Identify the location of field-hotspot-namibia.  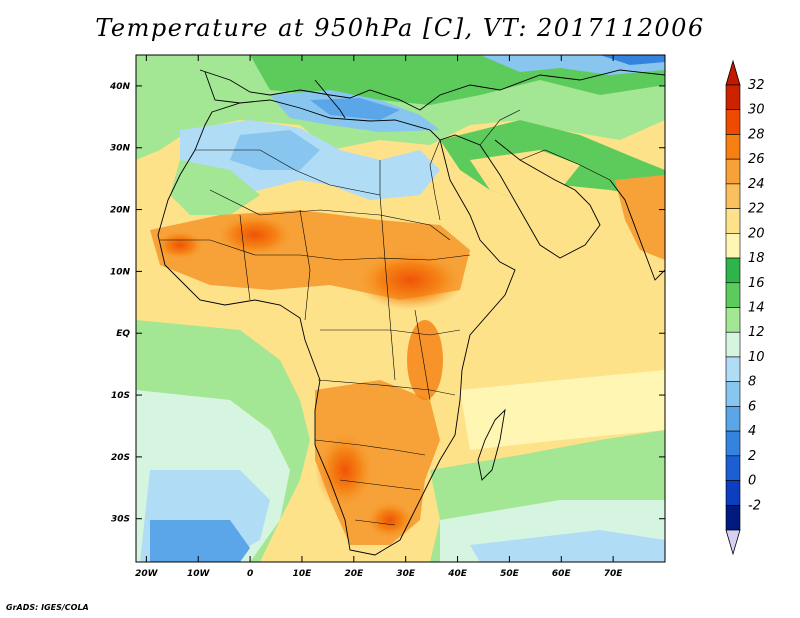
(345, 470).